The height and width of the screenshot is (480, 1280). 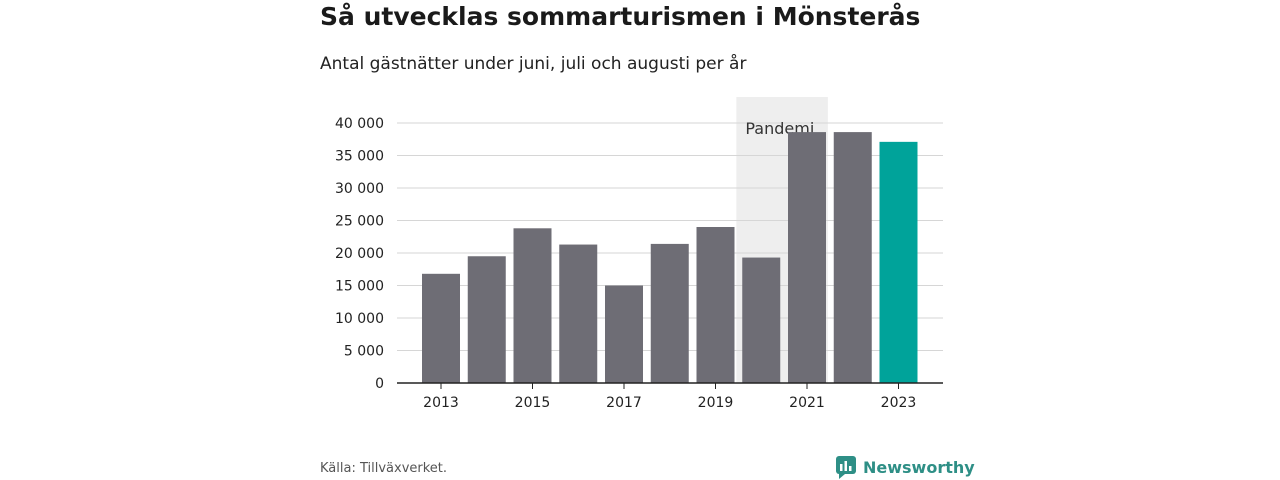 What do you see at coordinates (716, 403) in the screenshot?
I see `x-tick-label: 2019` at bounding box center [716, 403].